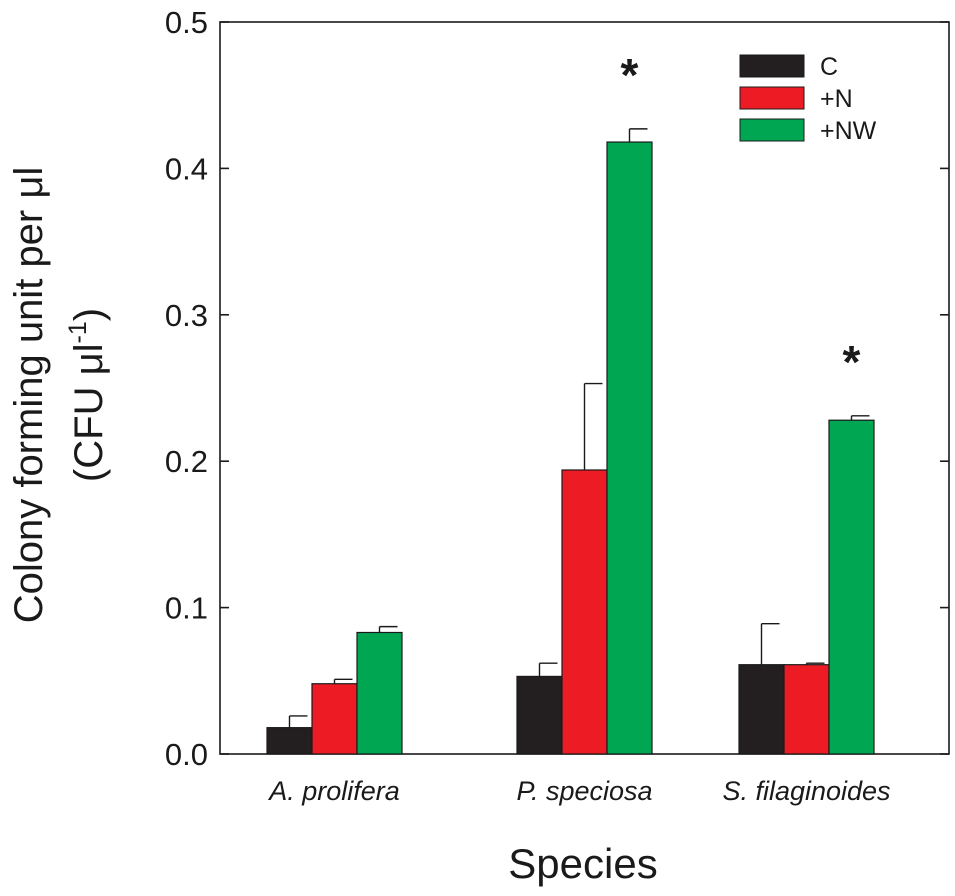 The height and width of the screenshot is (896, 955). What do you see at coordinates (806, 791) in the screenshot?
I see `x-tick-label: S. filaginoides` at bounding box center [806, 791].